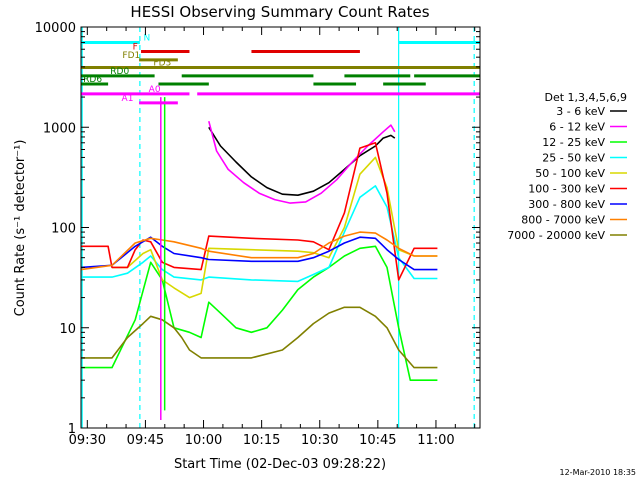  I want to click on flag-label-a1: A1, so click(128, 99).